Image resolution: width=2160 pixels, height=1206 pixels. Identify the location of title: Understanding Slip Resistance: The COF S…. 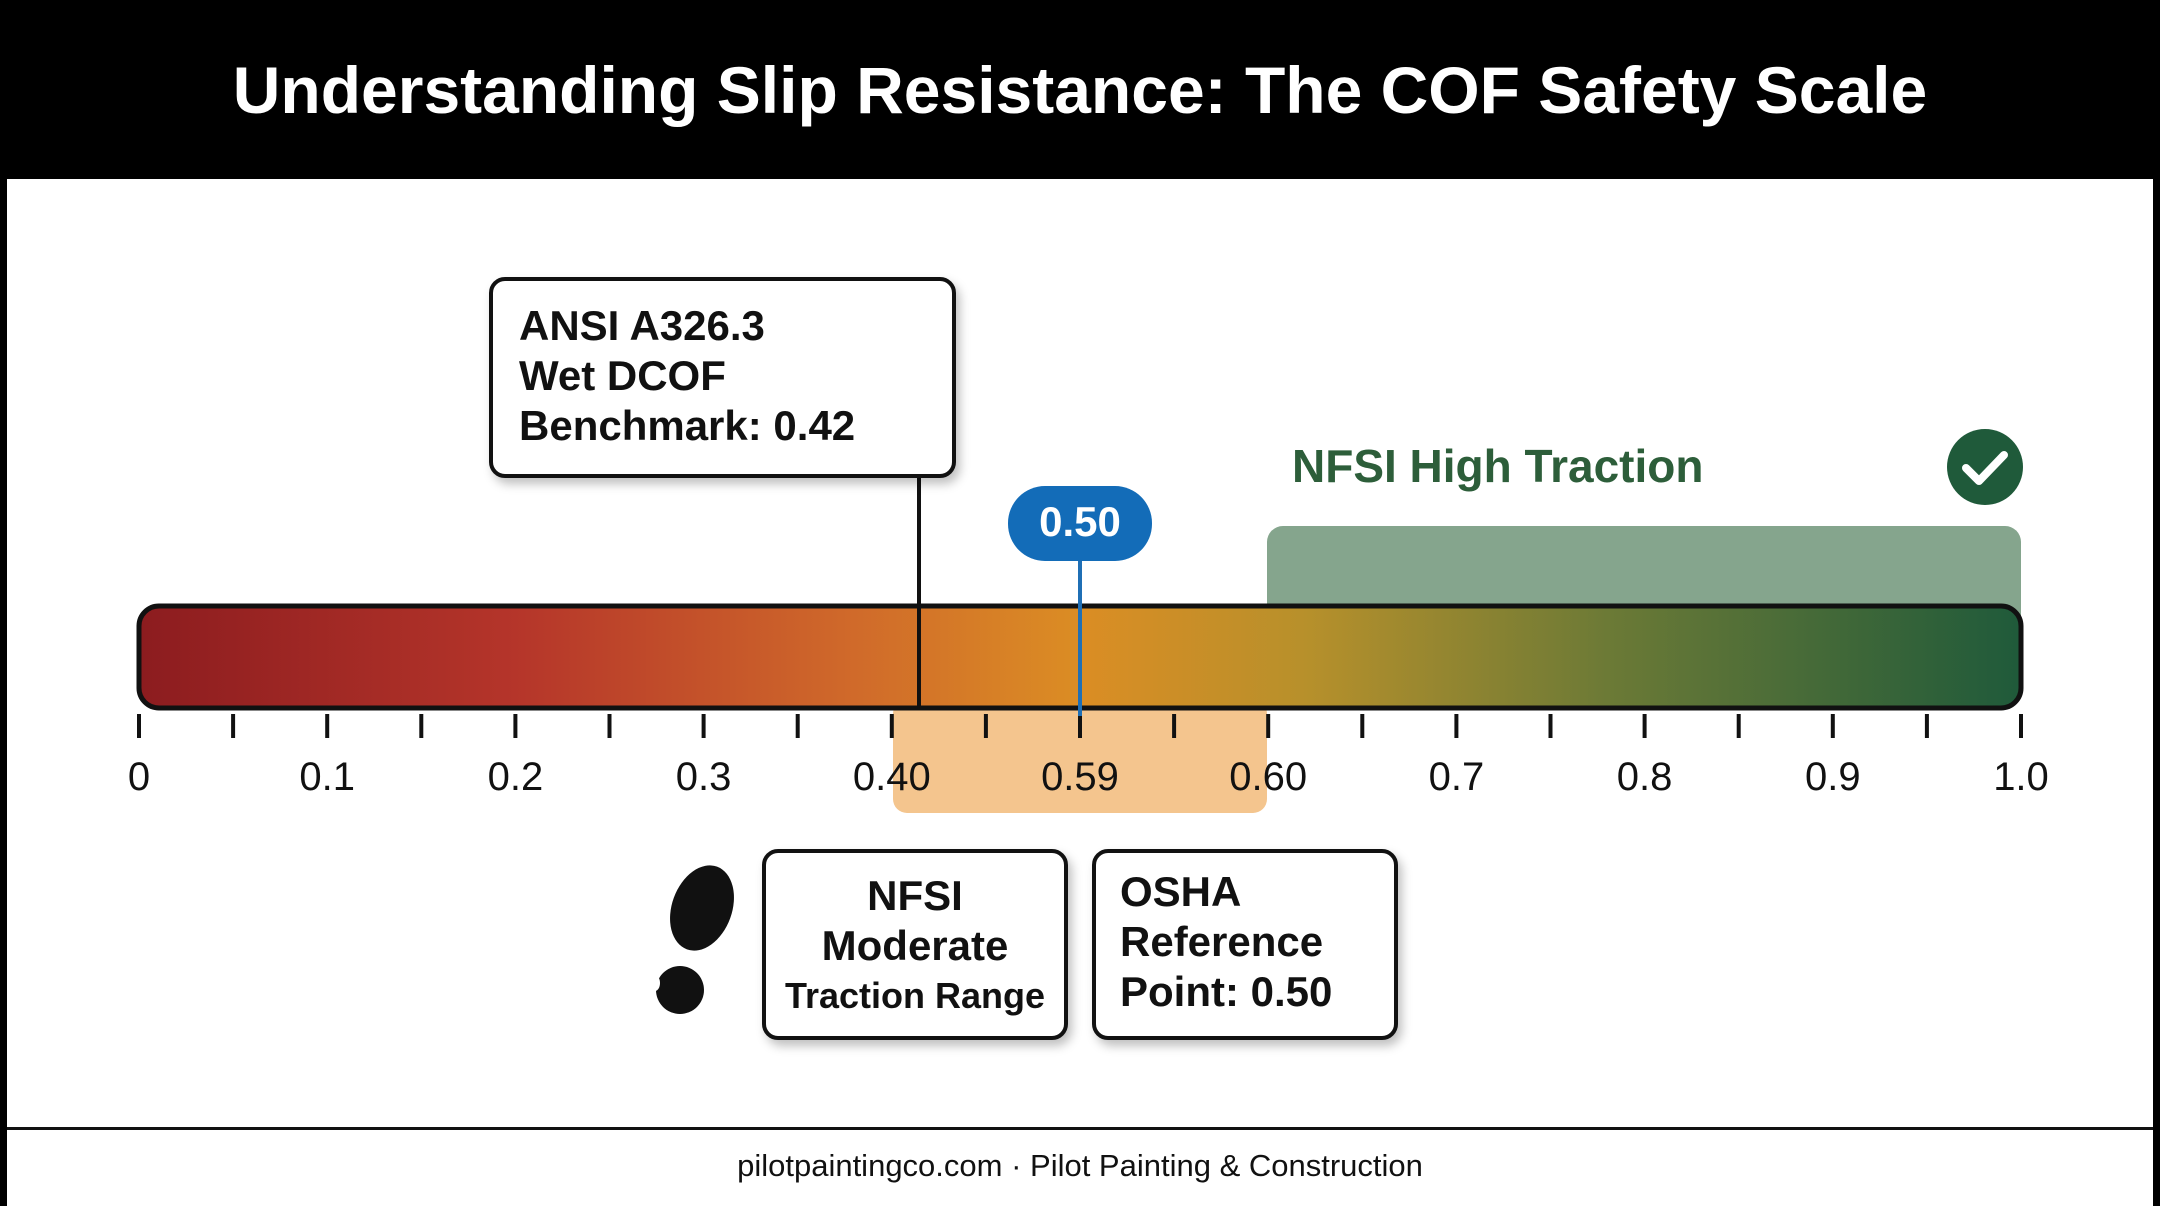
(1080, 89).